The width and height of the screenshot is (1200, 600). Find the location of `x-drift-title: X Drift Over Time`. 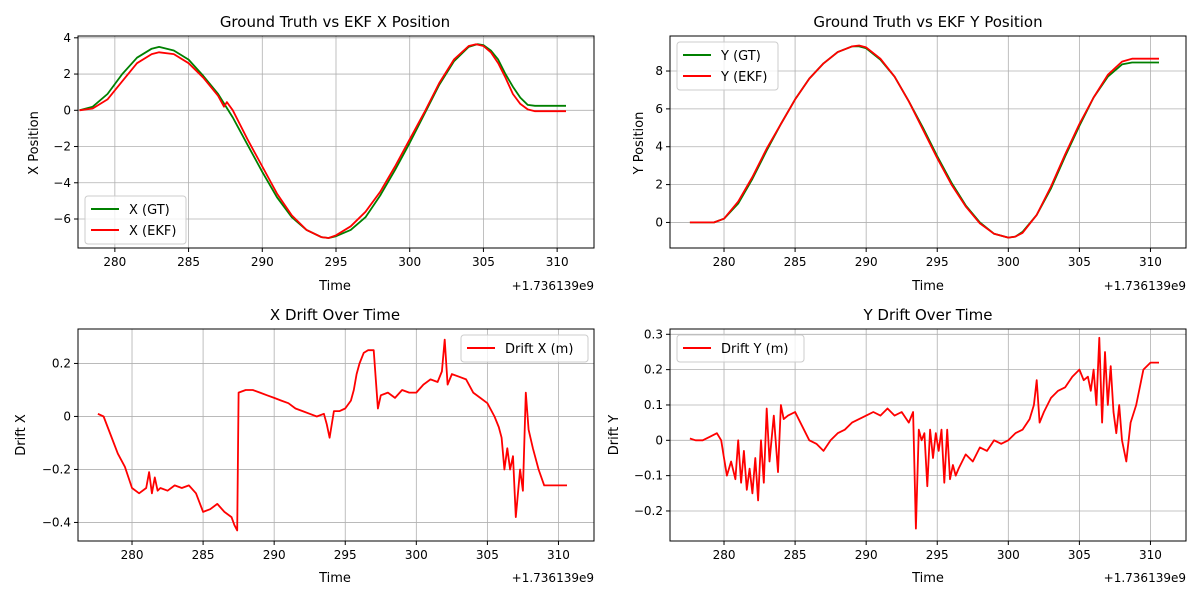

x-drift-title: X Drift Over Time is located at coordinates (335, 315).